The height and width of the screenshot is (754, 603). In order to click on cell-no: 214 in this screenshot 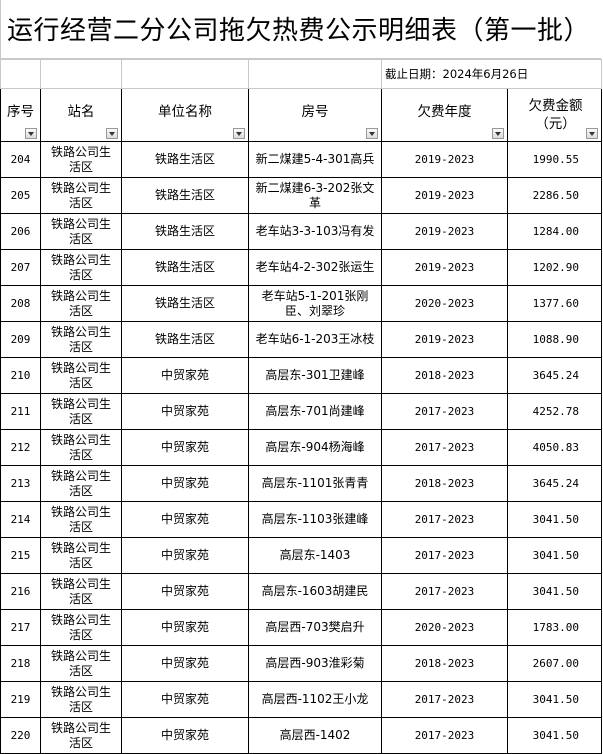, I will do `click(20, 519)`.